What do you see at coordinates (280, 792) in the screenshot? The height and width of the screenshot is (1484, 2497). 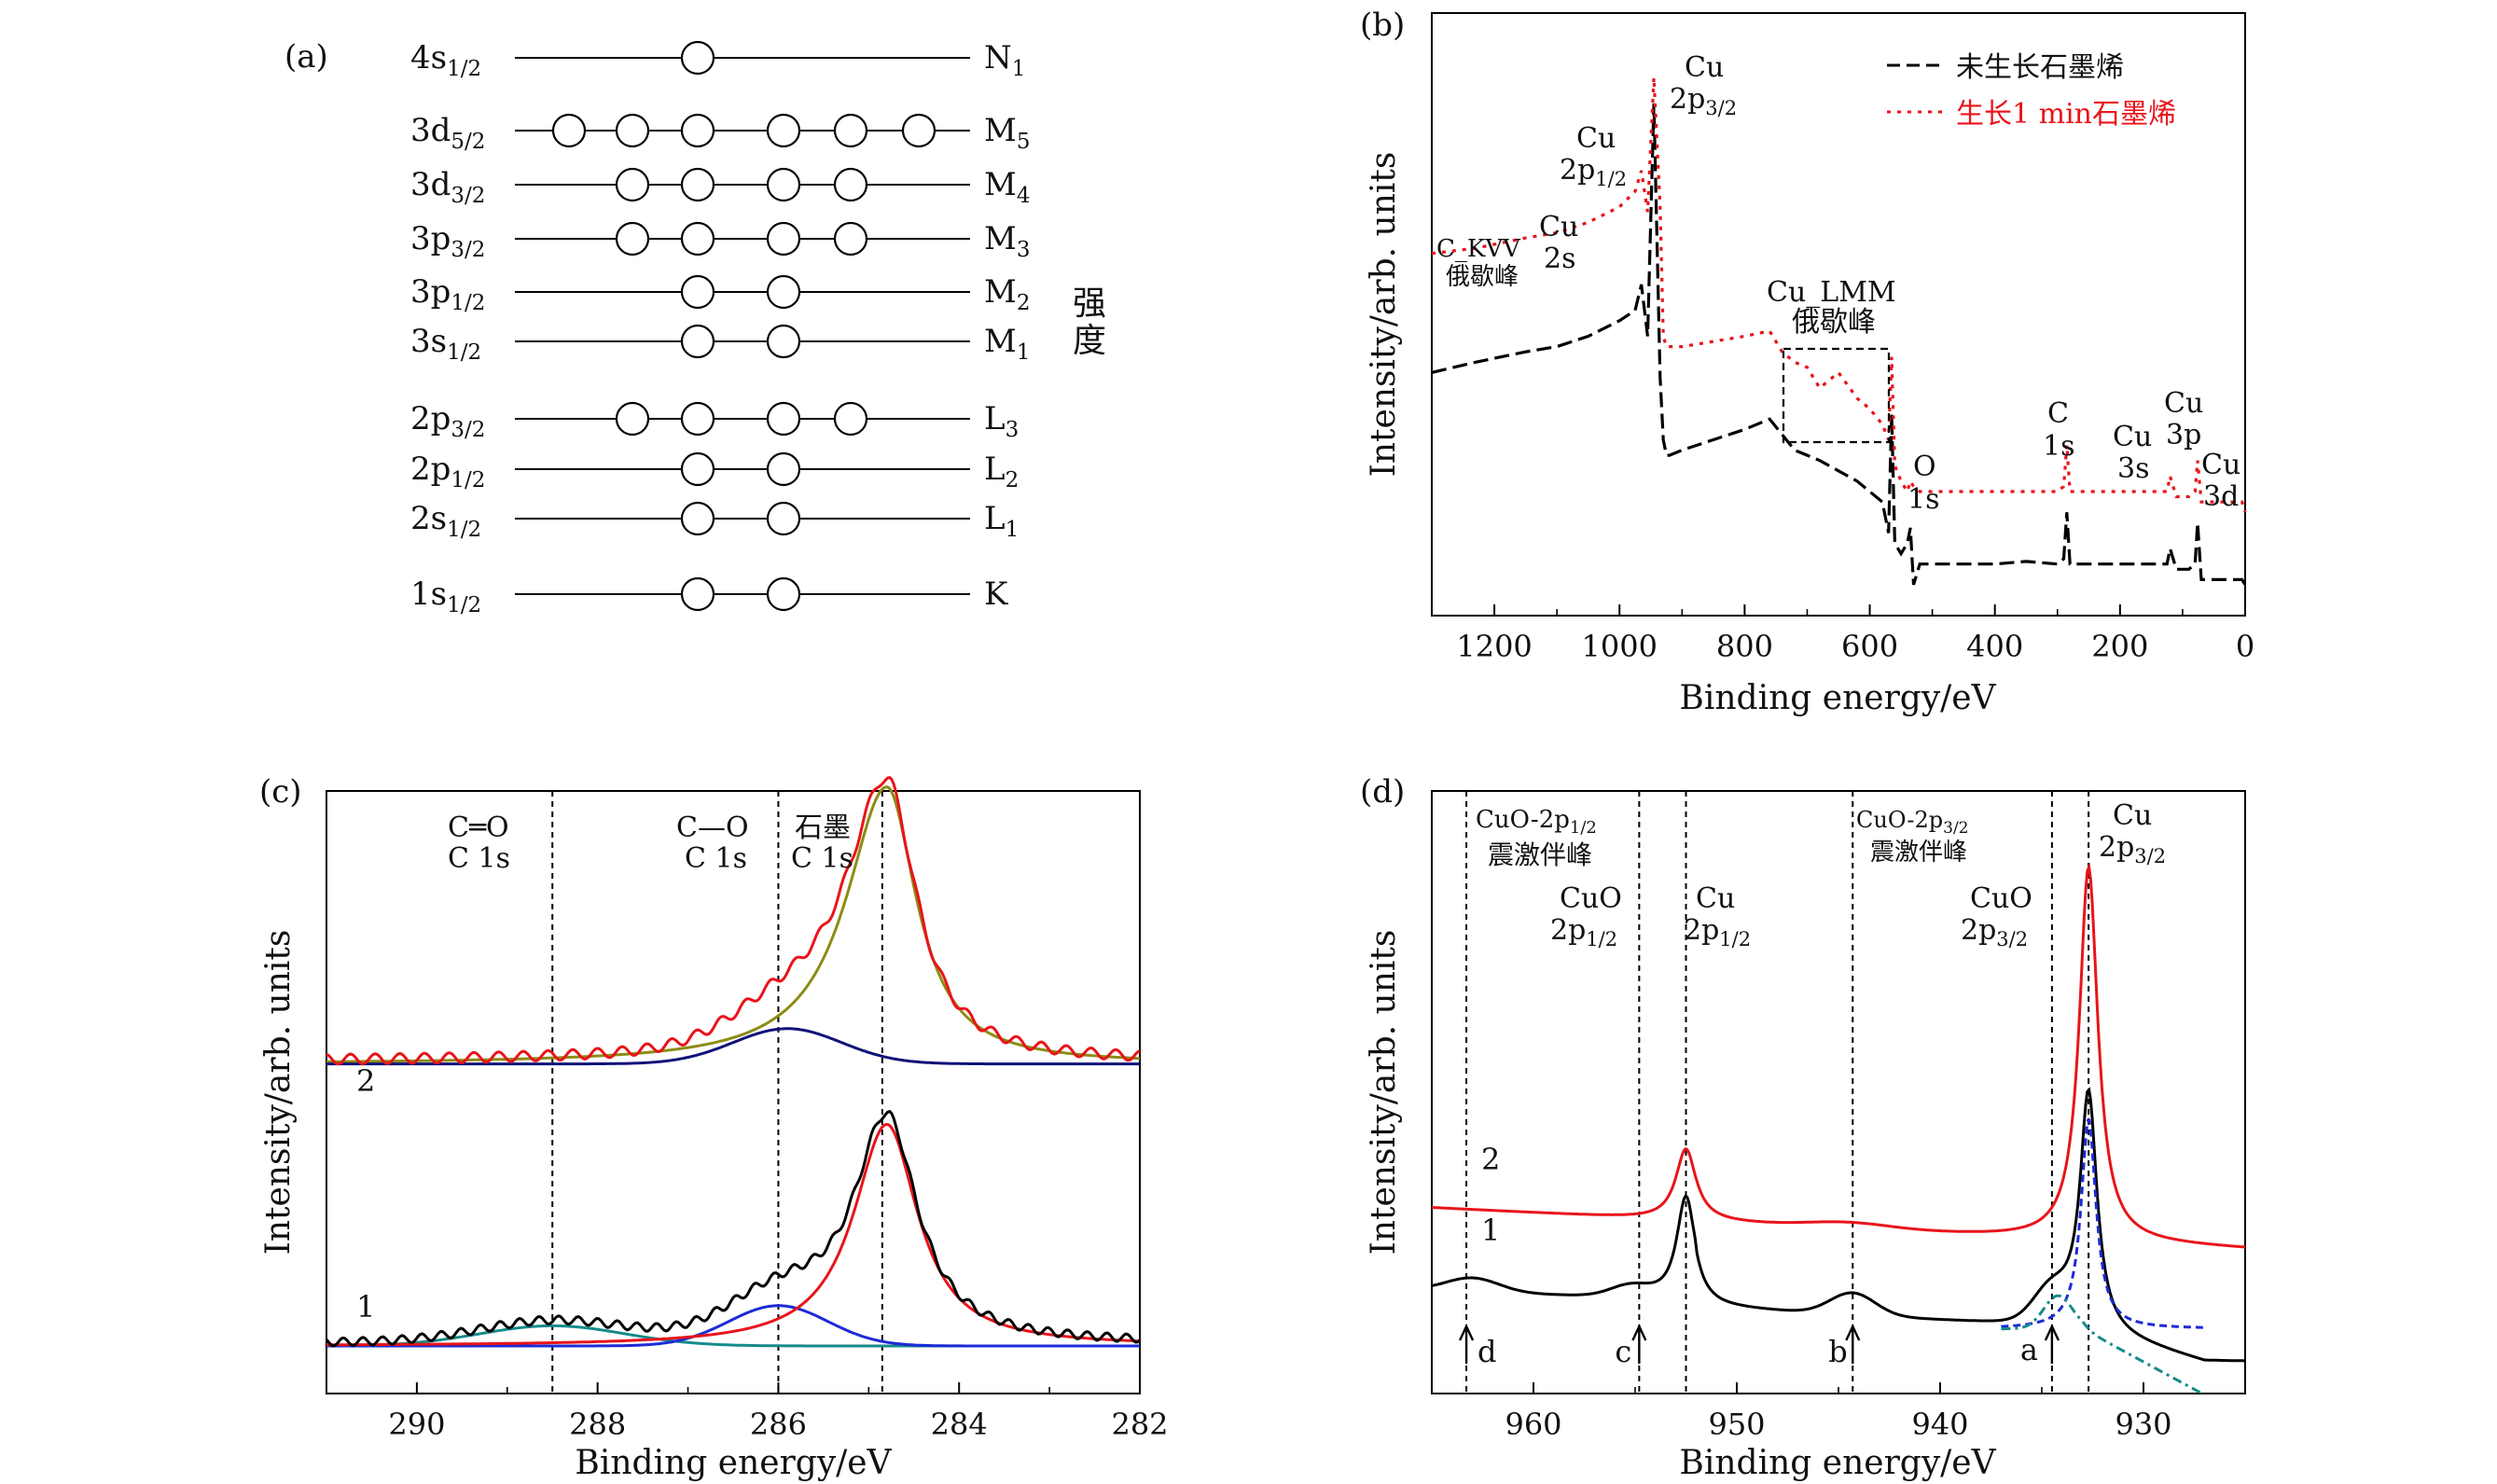 I see `panel-c-label: (c)` at bounding box center [280, 792].